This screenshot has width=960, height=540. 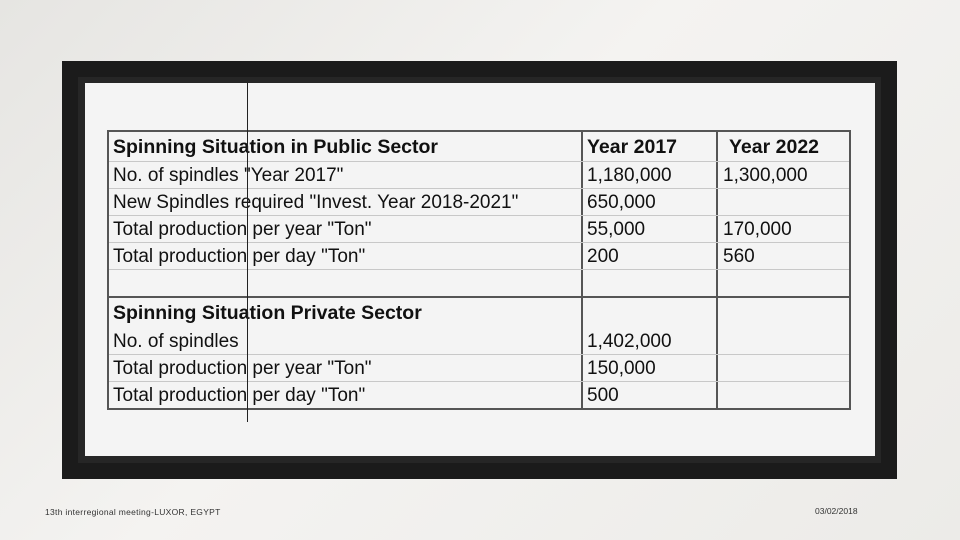 What do you see at coordinates (629, 175) in the screenshot?
I see `cell-value: 1,180,000` at bounding box center [629, 175].